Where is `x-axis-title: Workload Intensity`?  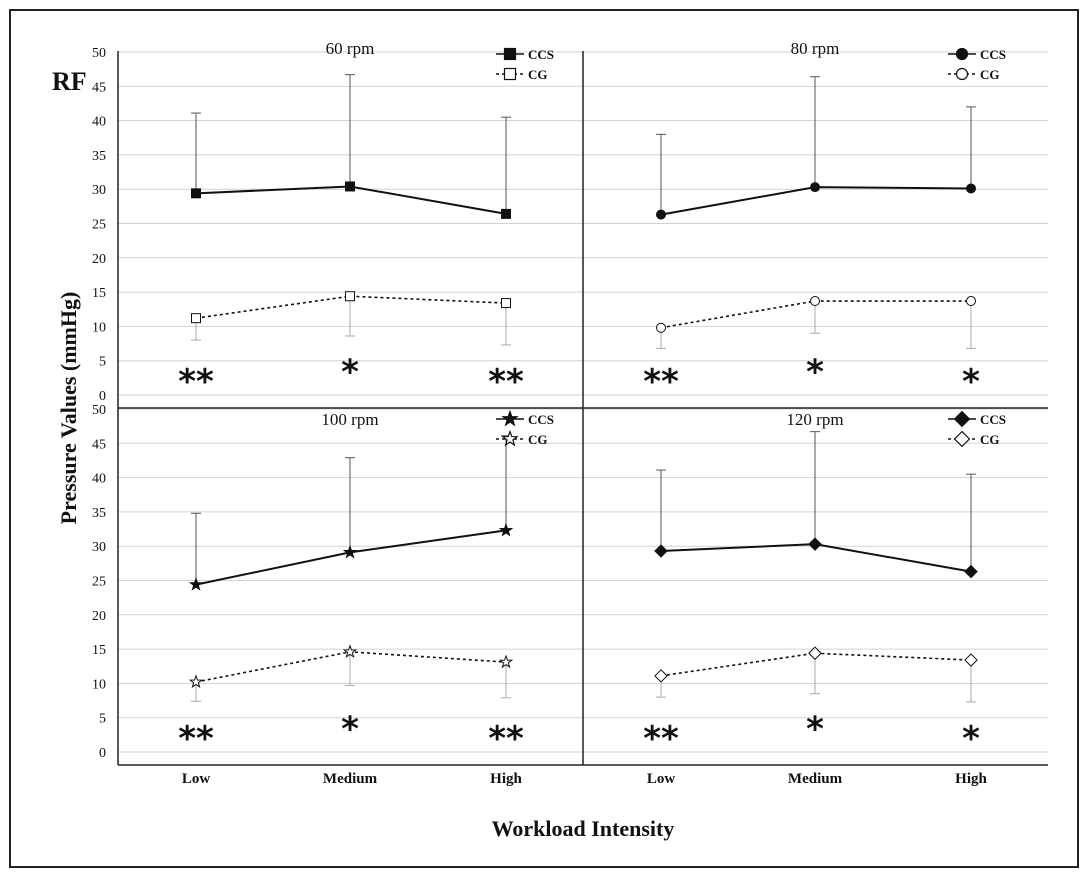
x-axis-title: Workload Intensity is located at coordinates (583, 828).